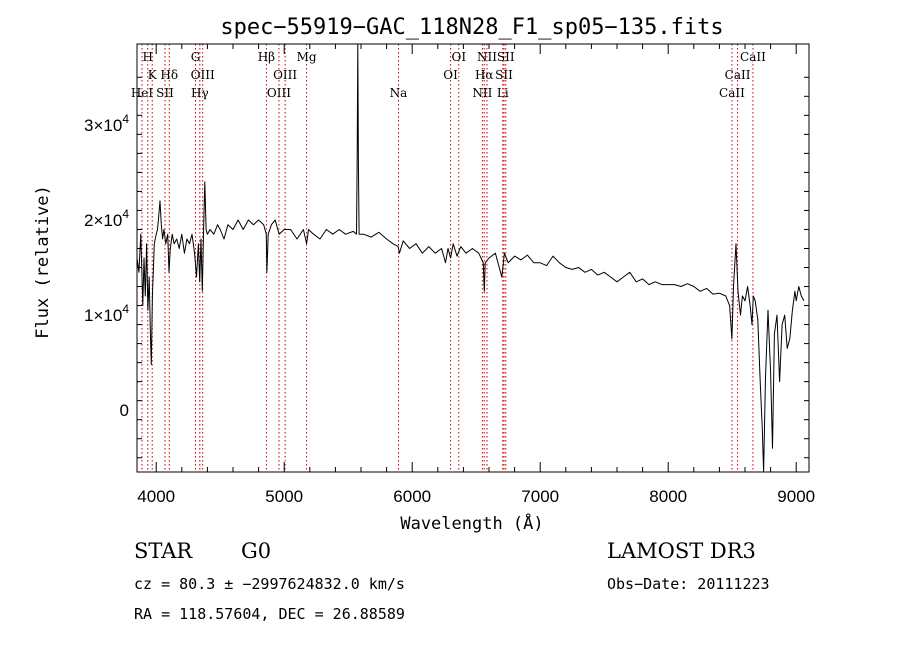  Describe the element at coordinates (307, 57) in the screenshot. I see `line-label: Mg` at that location.